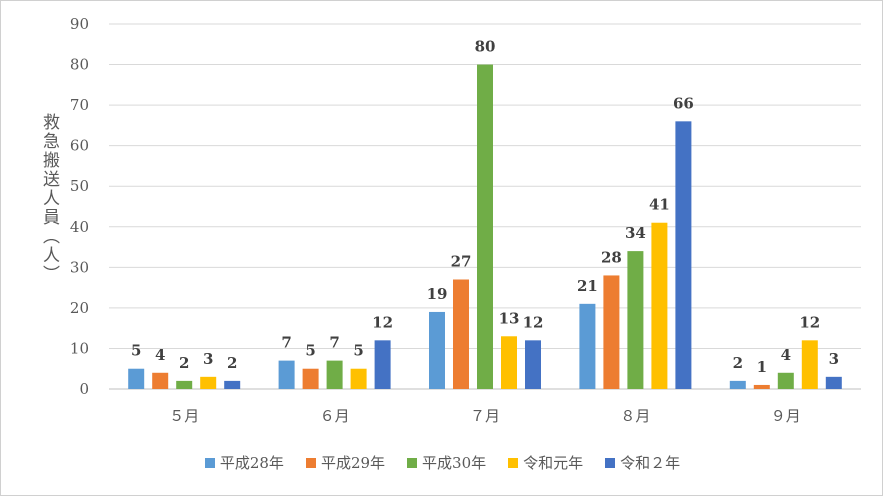 The image size is (883, 497). I want to click on legend-label: 平成29年, so click(353, 463).